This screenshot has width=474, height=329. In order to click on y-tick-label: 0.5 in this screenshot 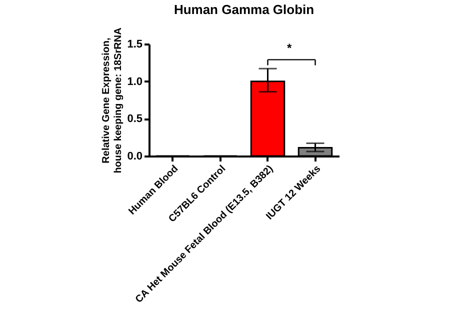, I will do `click(134, 119)`.